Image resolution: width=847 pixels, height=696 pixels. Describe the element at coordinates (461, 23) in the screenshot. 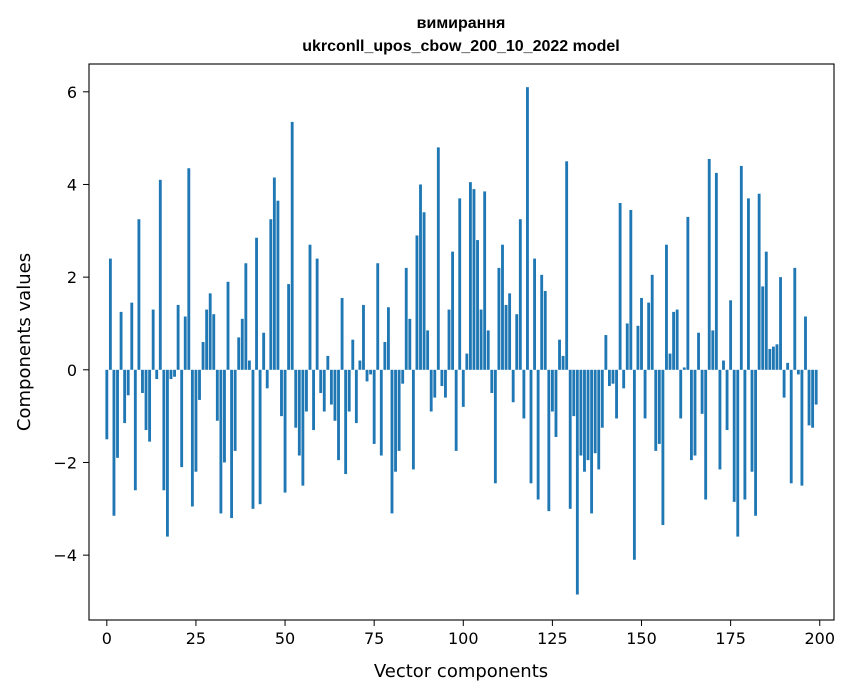

I see `chart-title: вимирання` at that location.